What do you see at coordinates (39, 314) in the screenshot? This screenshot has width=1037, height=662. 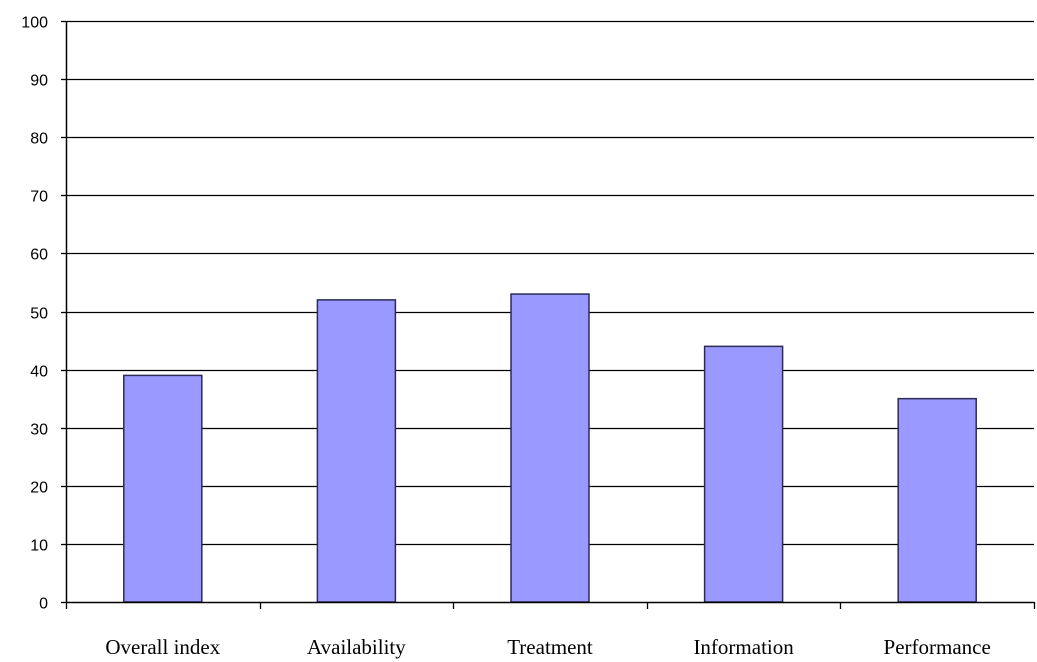 I see `y-tick-label: 50` at bounding box center [39, 314].